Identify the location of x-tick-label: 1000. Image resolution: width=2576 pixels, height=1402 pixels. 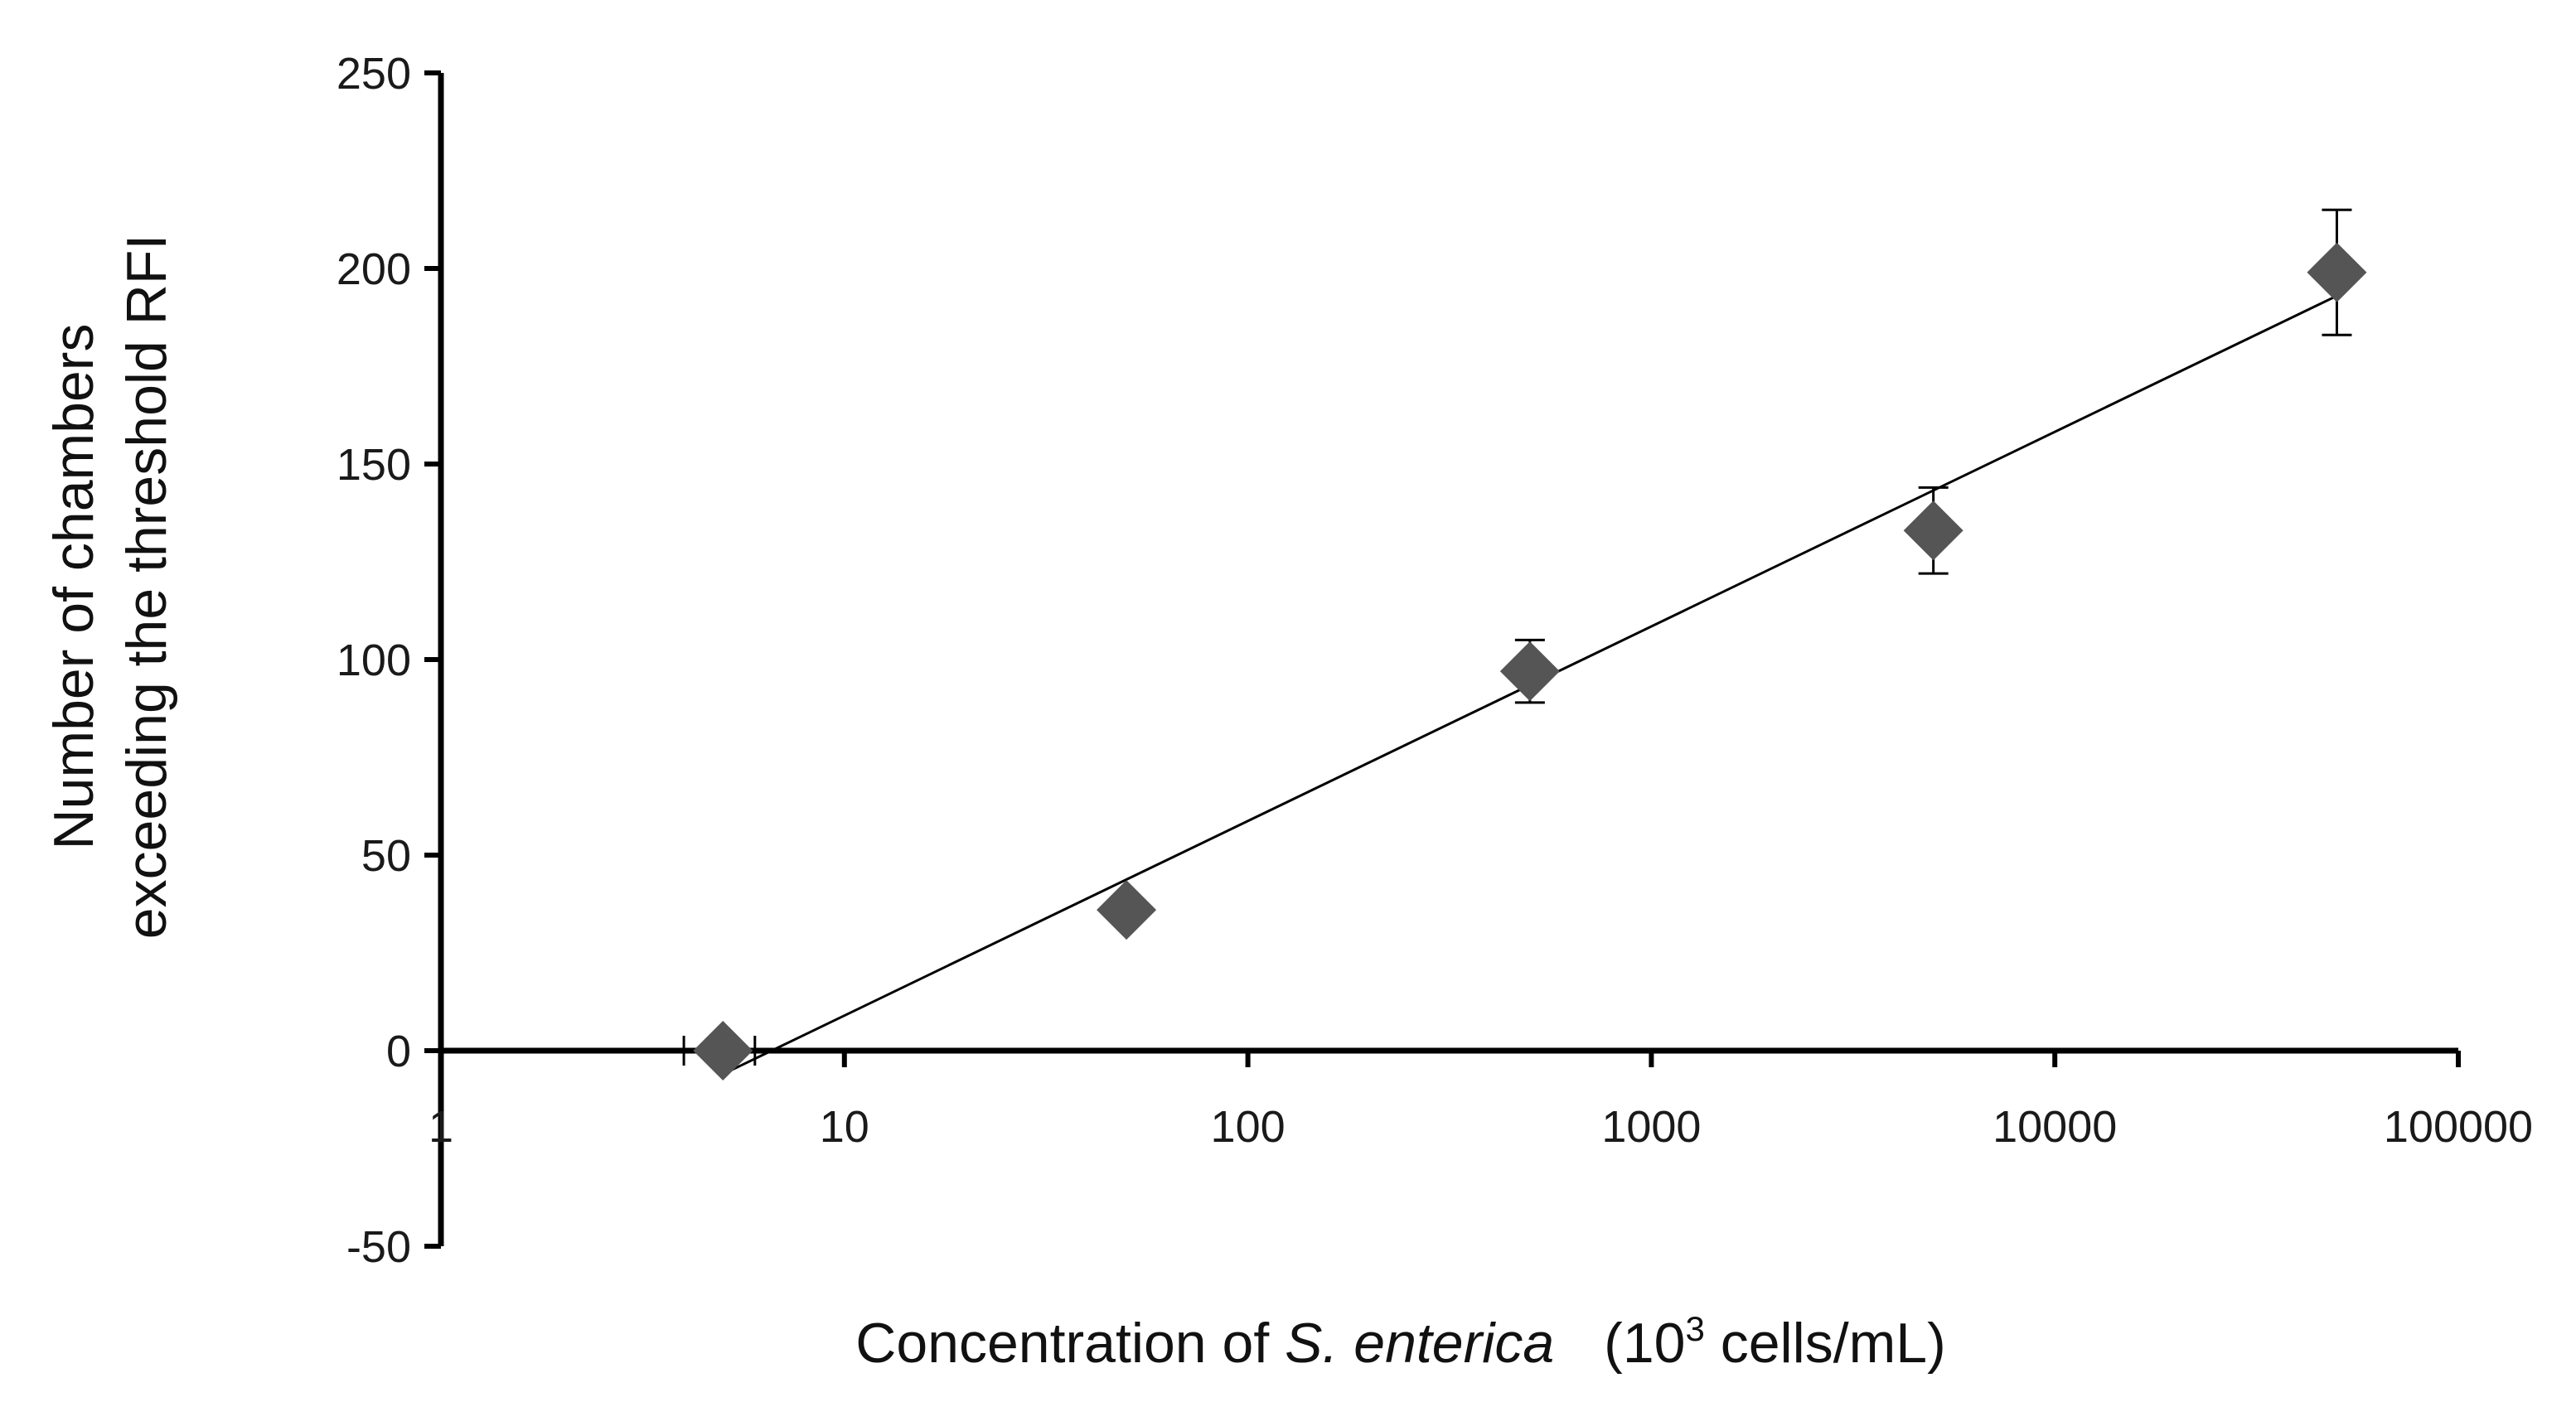
(1651, 1127).